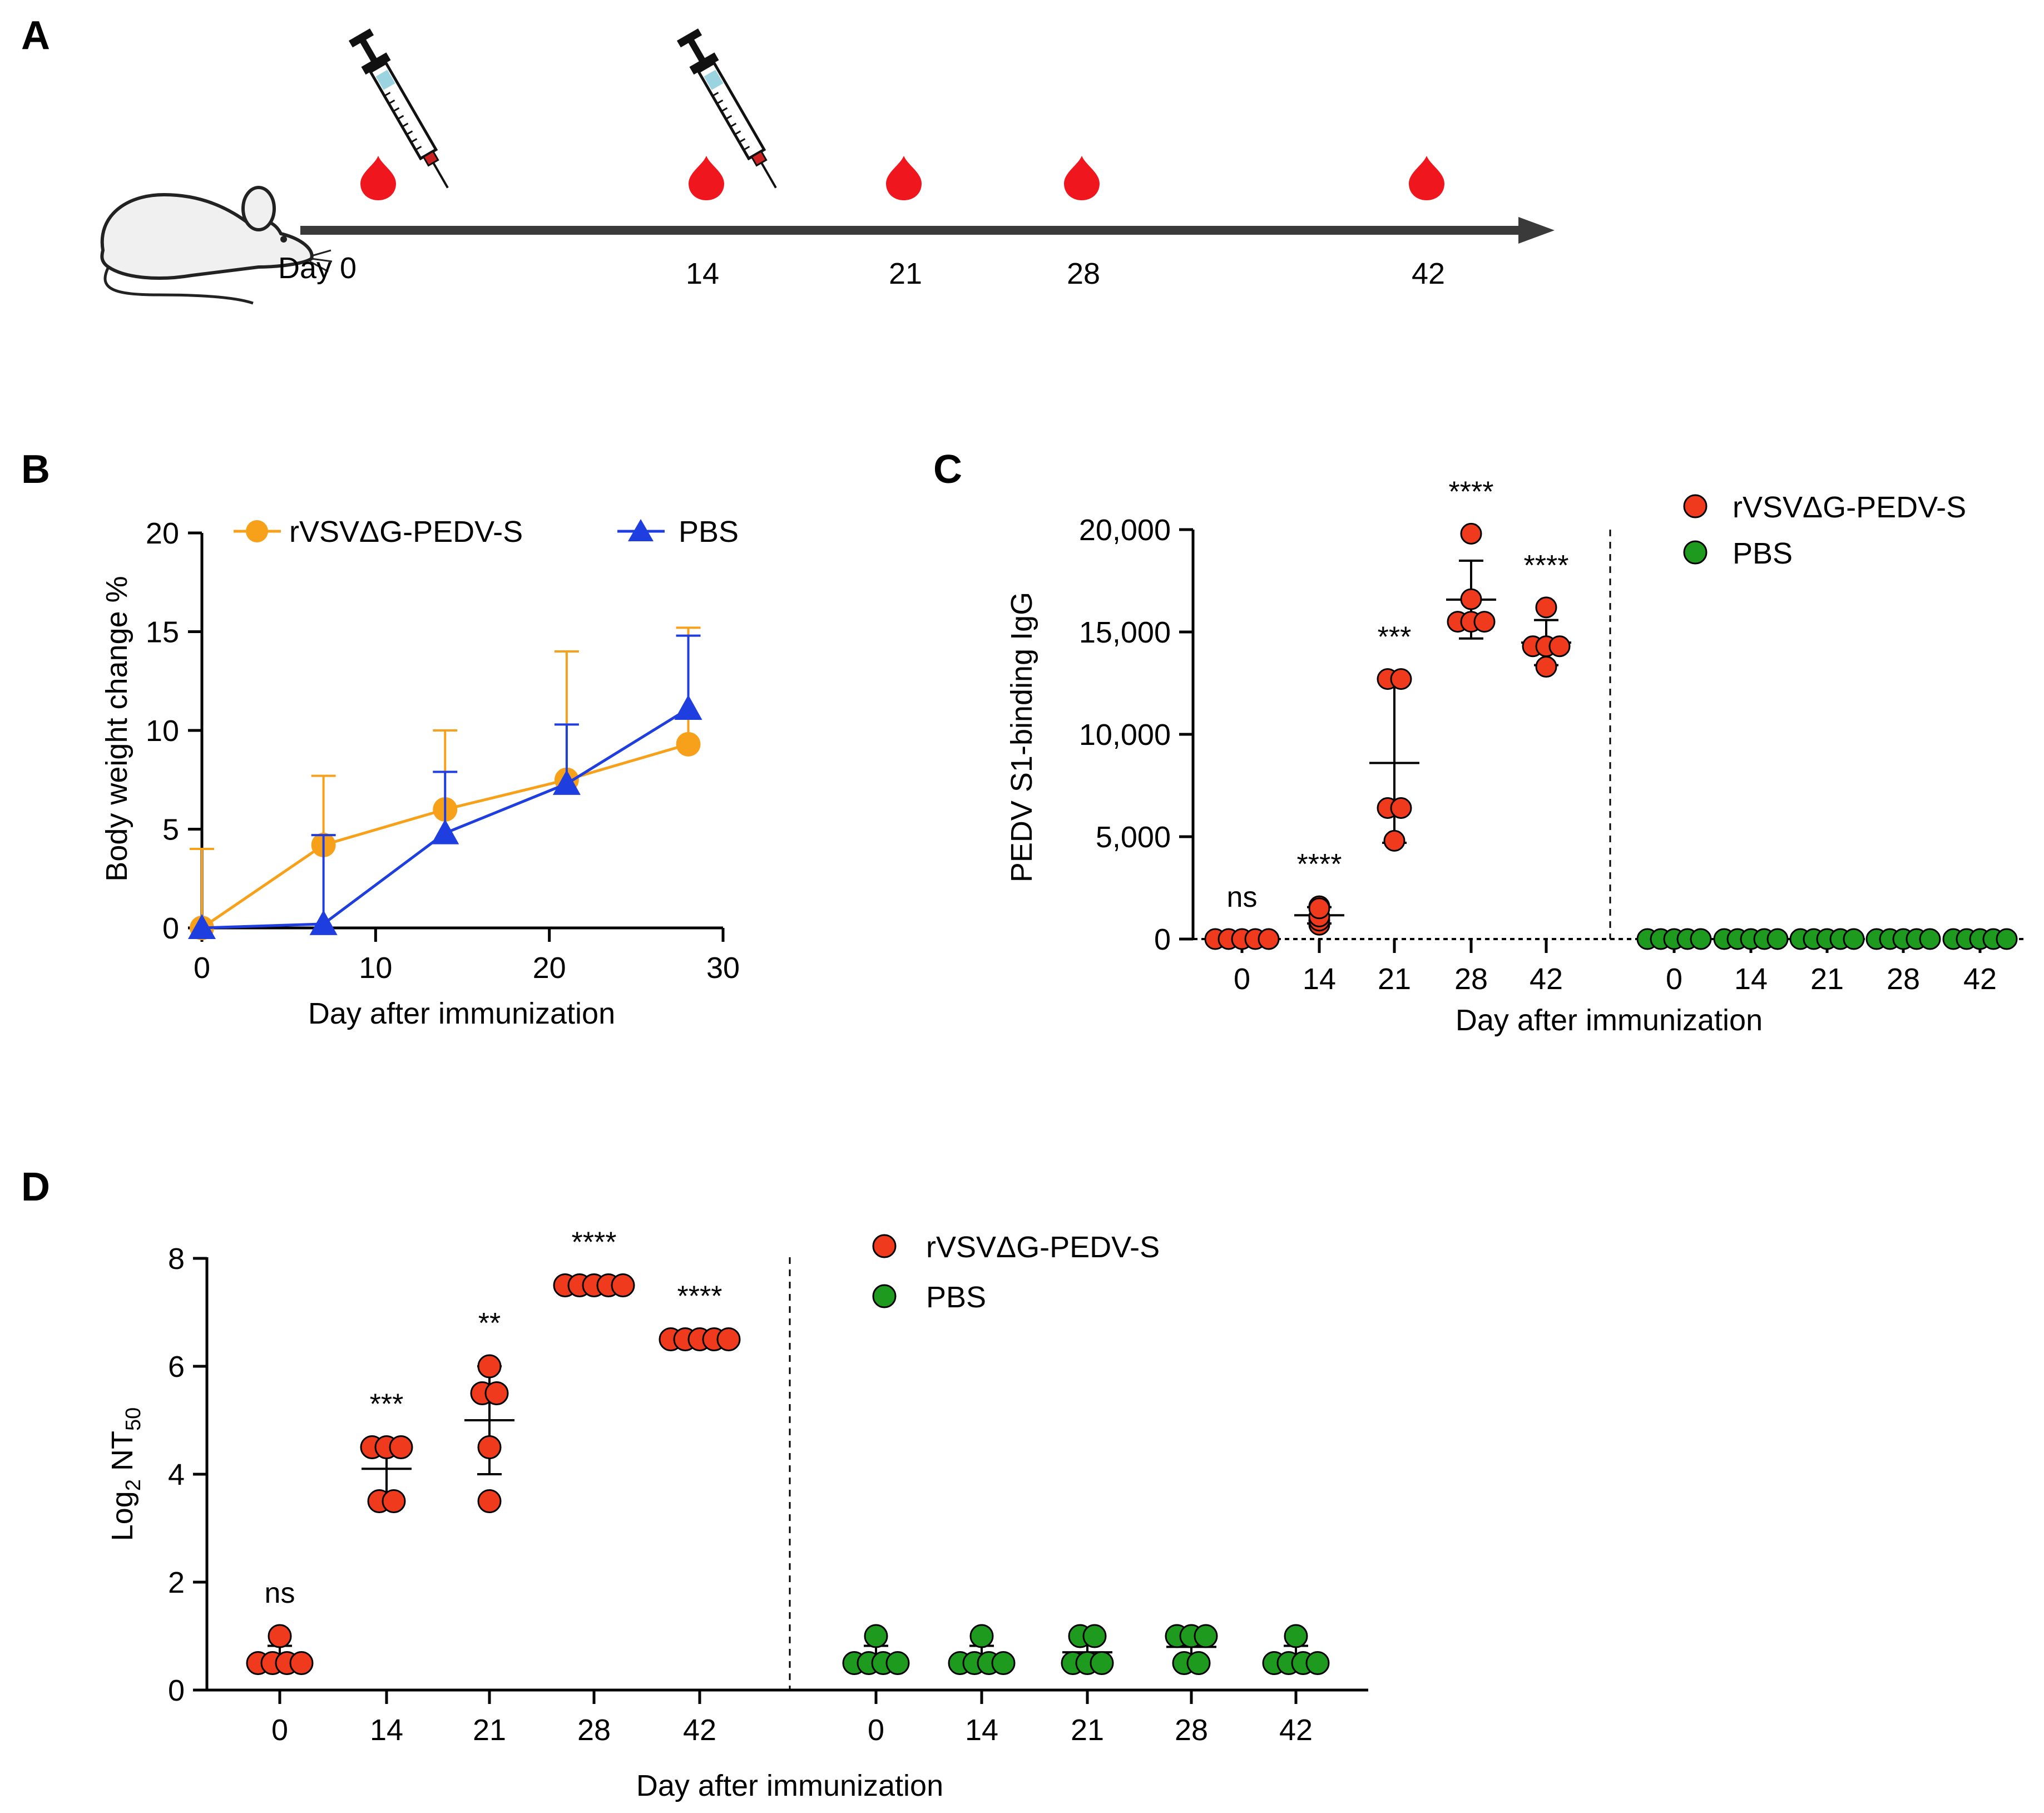  I want to click on panel-b-legend-treatment: rVSVΔG-PEDV-S, so click(406, 532).